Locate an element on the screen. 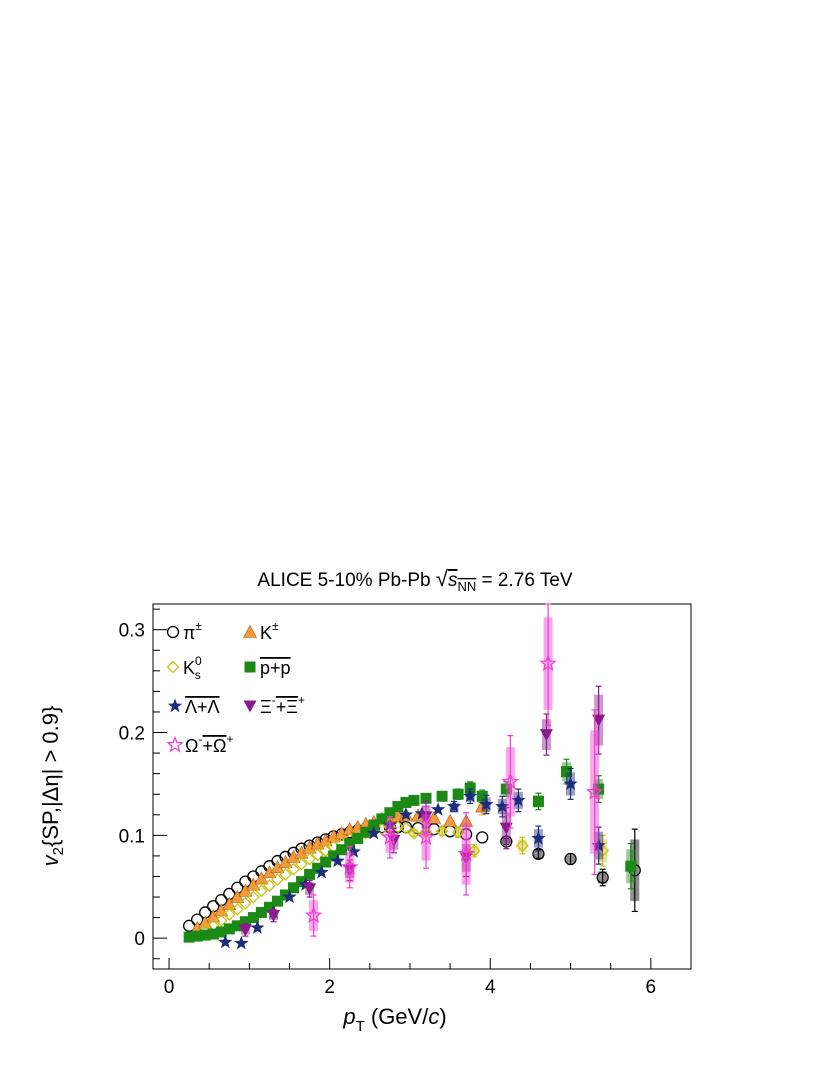  legend-label: Λ+Λ is located at coordinates (202, 707).